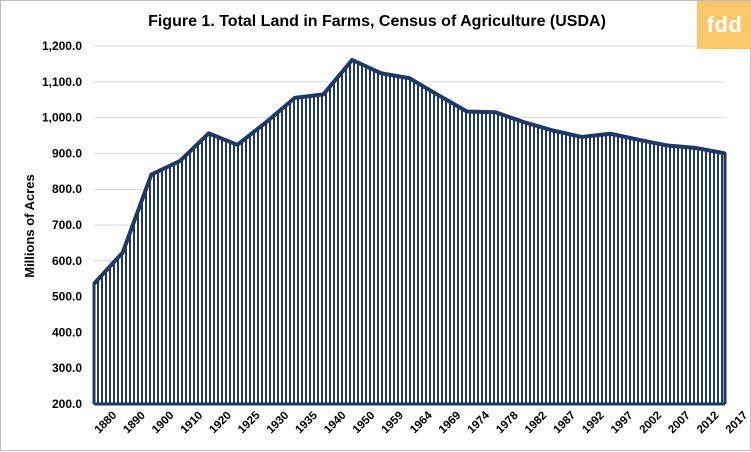 This screenshot has height=452, width=751. Describe the element at coordinates (67, 153) in the screenshot. I see `y-tick-label: 900.0` at that location.